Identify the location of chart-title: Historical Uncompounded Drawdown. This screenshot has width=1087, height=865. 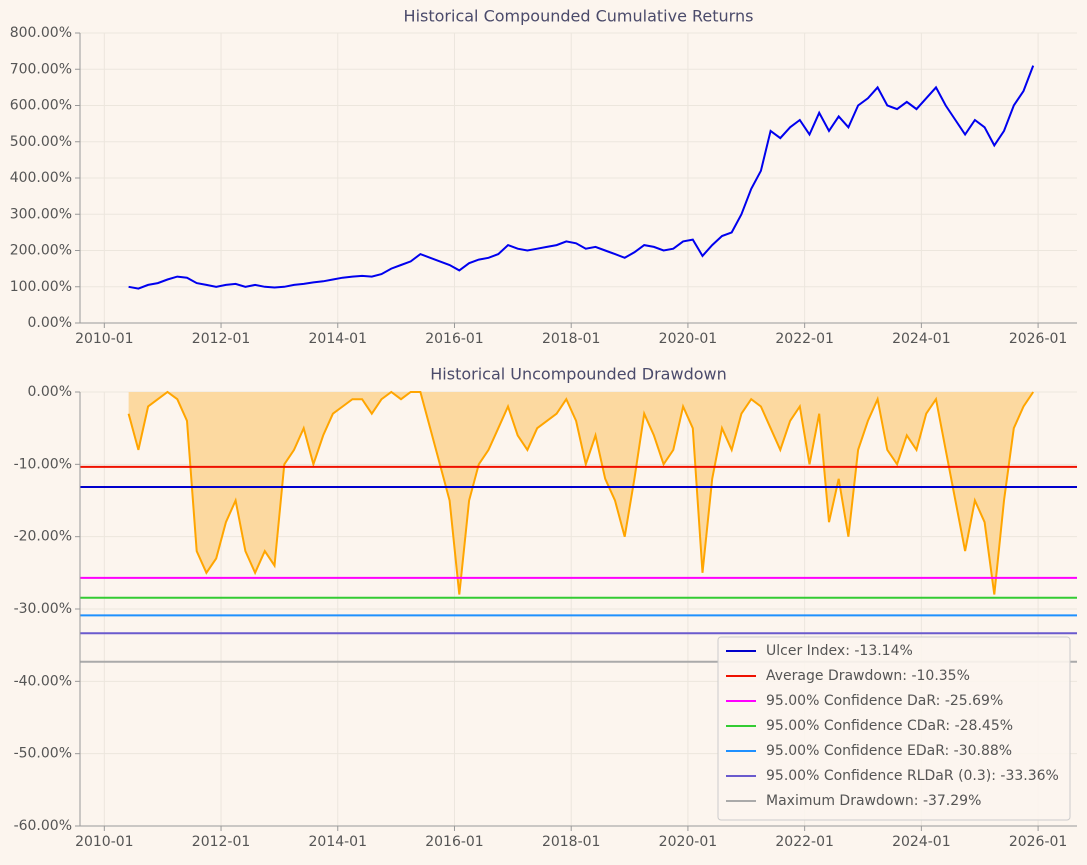
(578, 374).